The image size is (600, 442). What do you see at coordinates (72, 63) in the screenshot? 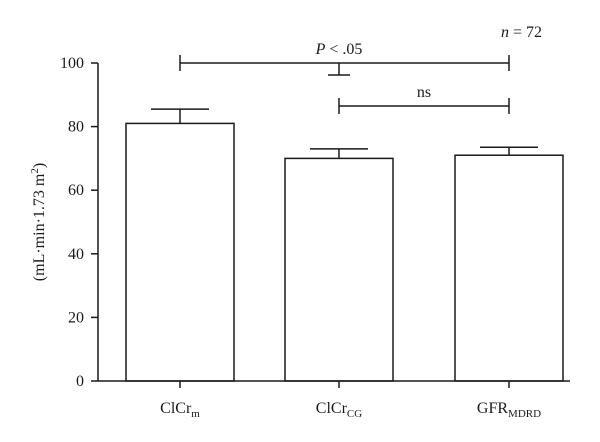
I see `y-tick-label: 100` at bounding box center [72, 63].